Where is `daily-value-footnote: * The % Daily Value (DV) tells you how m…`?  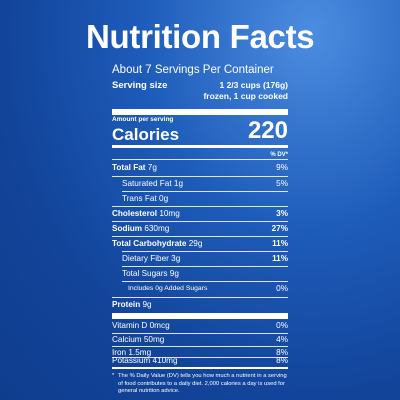 daily-value-footnote: * The % Daily Value (DV) tells you how m… is located at coordinates (200, 384).